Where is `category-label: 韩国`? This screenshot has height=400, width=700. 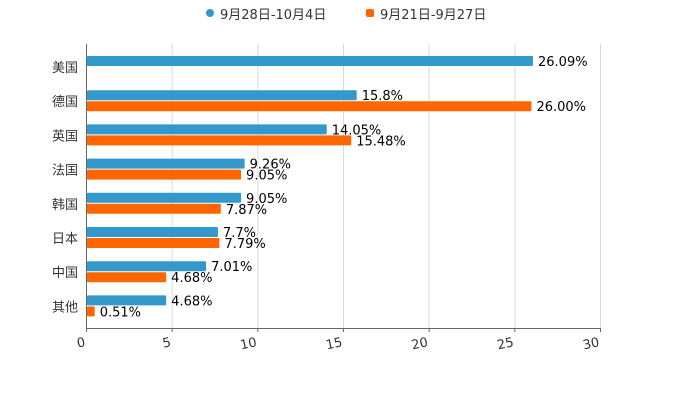
category-label: 韩国 is located at coordinates (65, 205).